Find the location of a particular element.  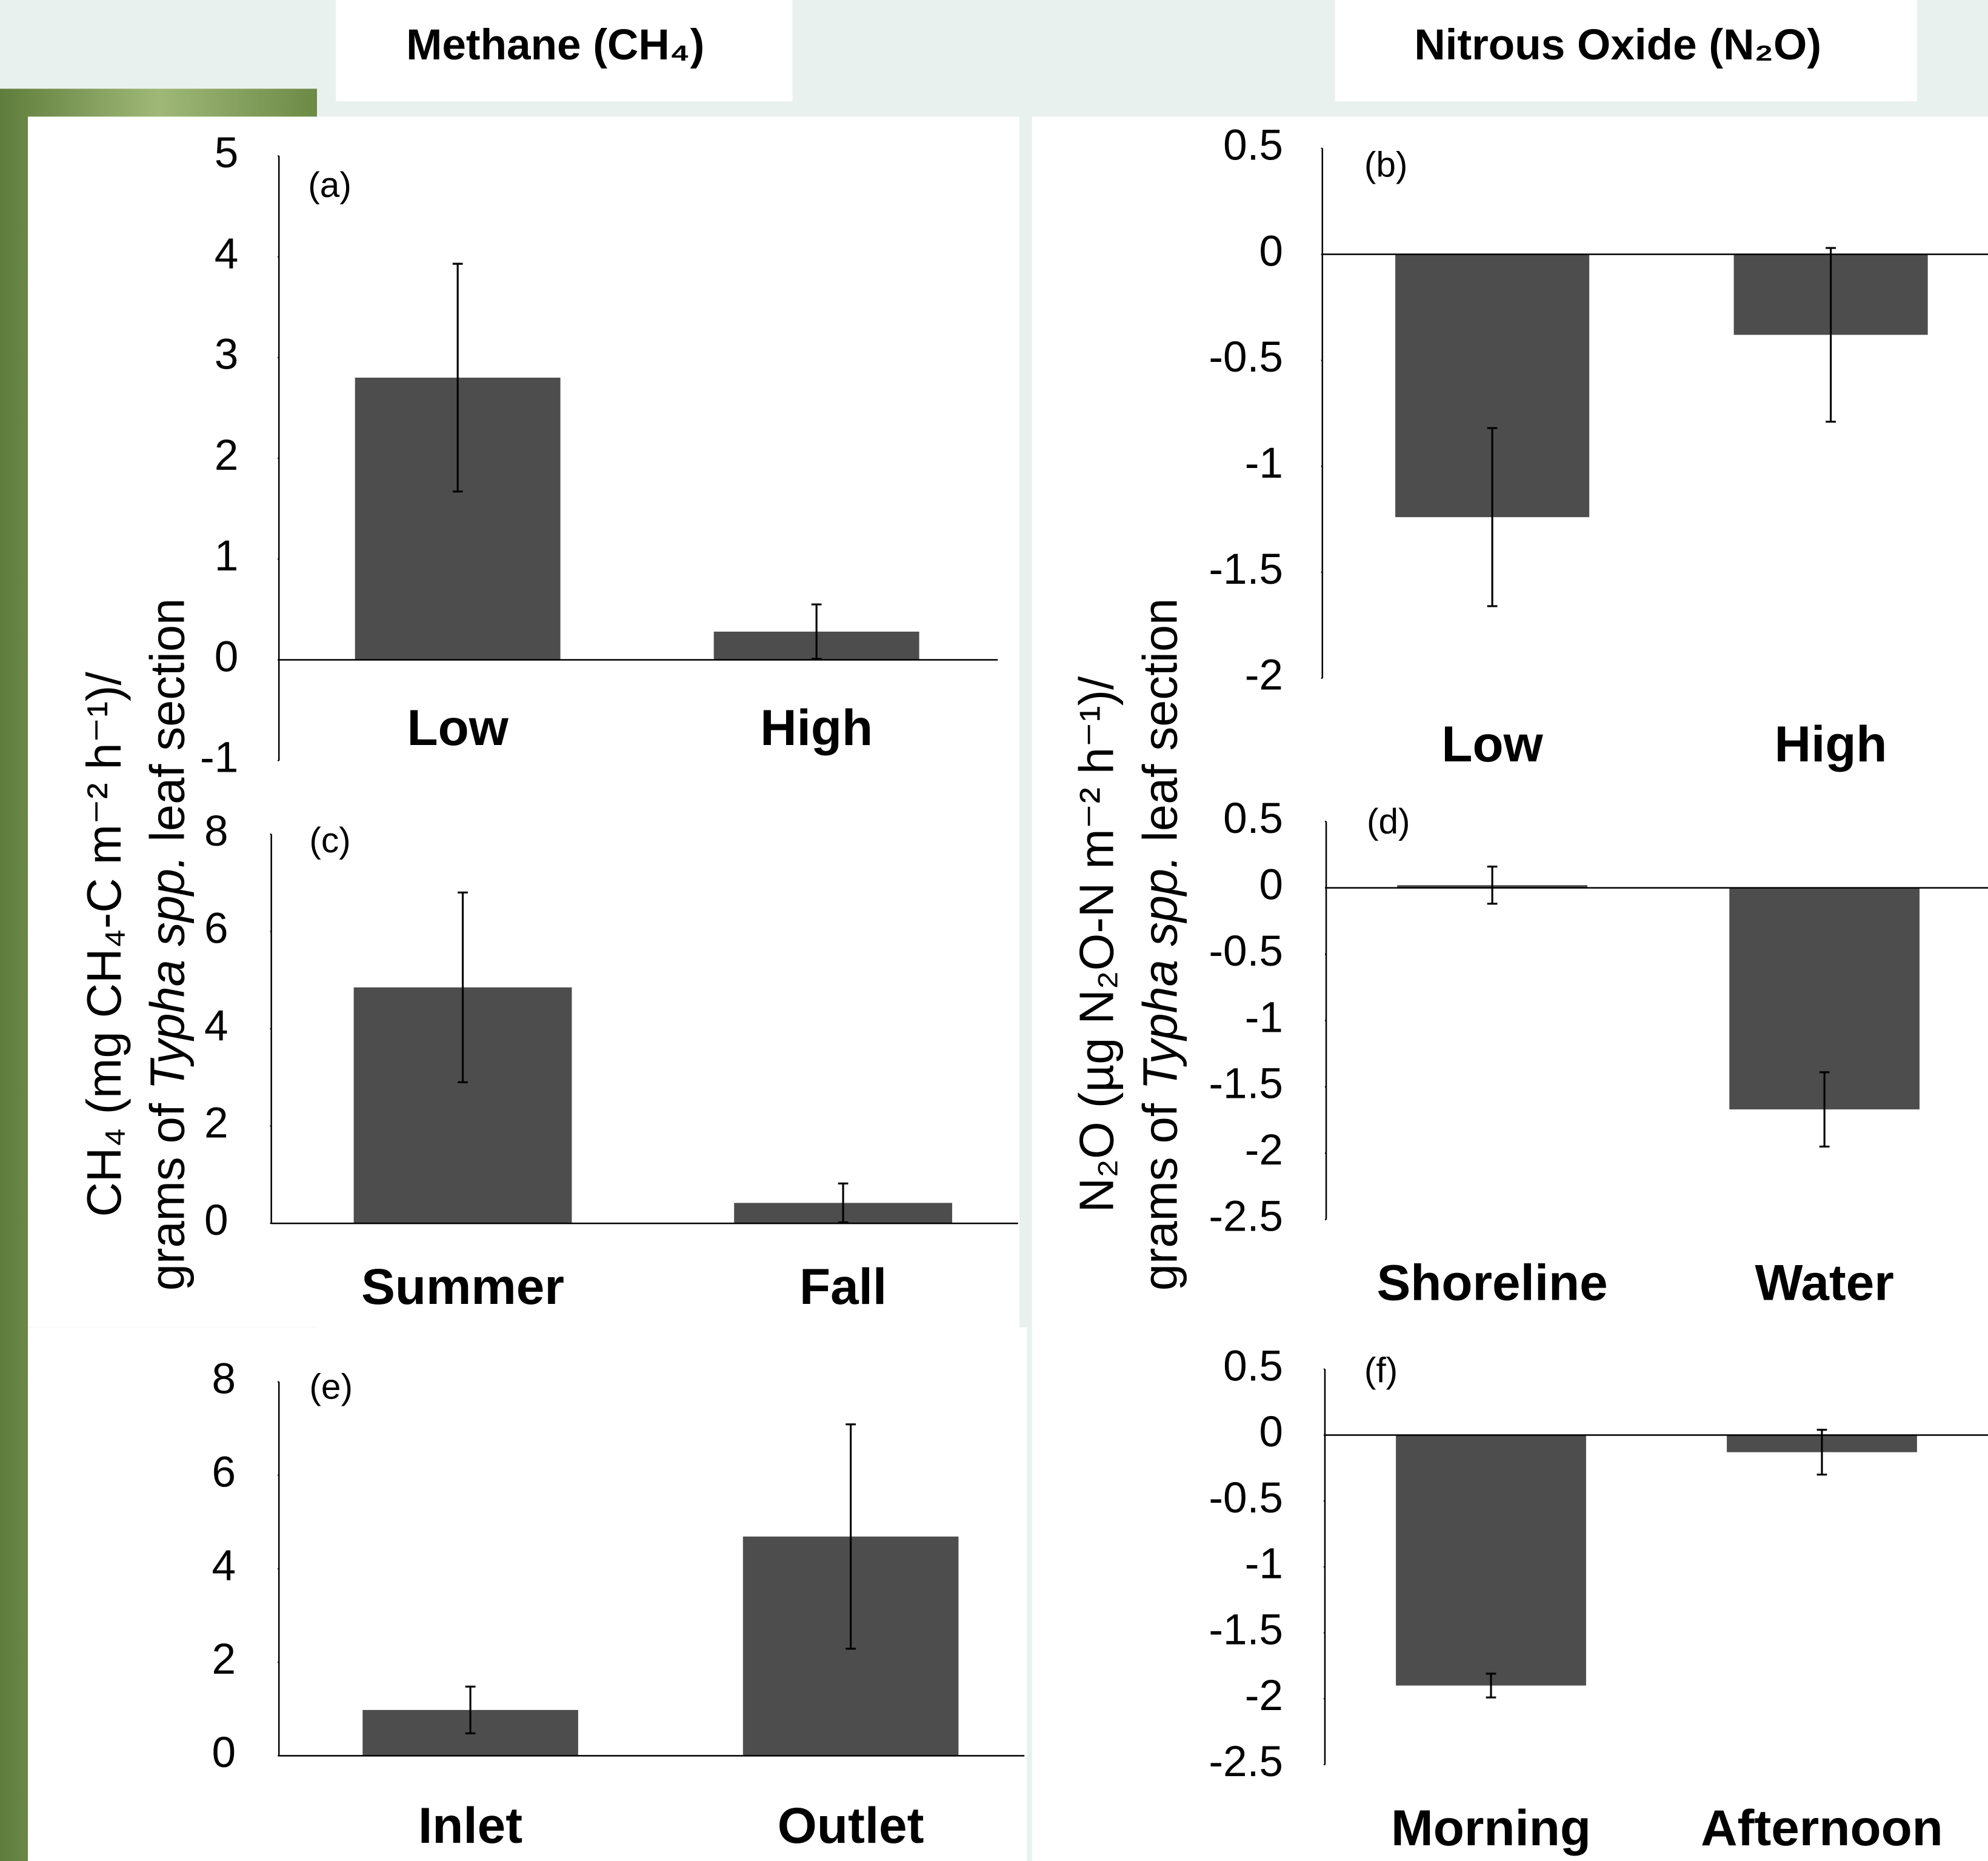

x-tick-label: Summer is located at coordinates (462, 1286).